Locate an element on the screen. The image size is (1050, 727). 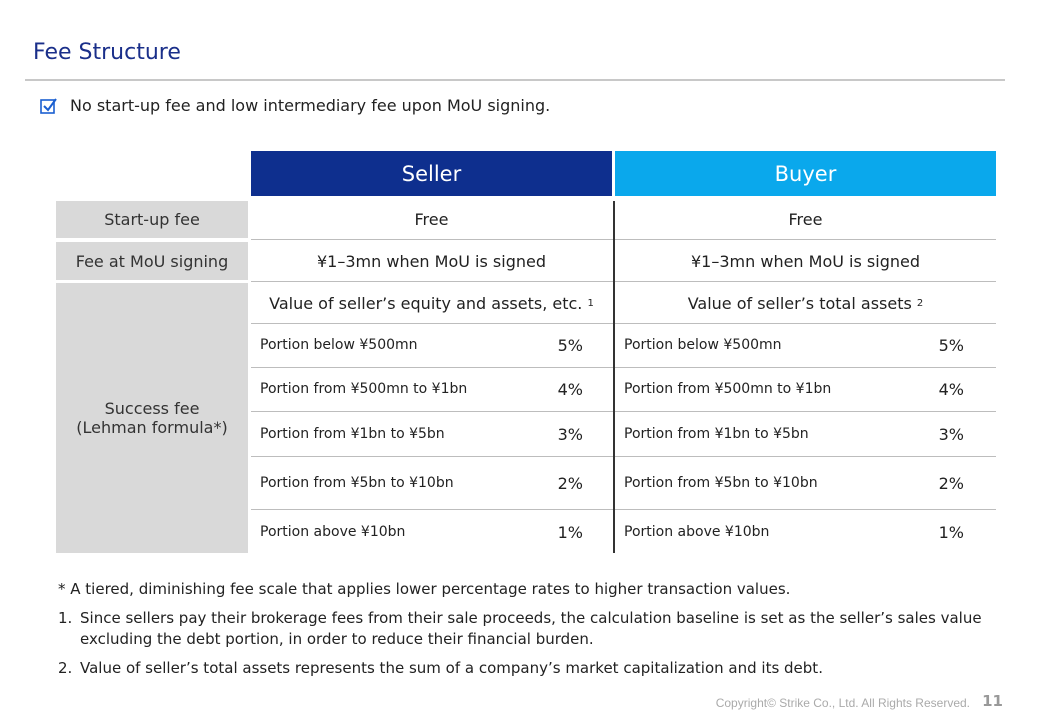
buyer-tier-pct: 2% is located at coordinates (951, 483).